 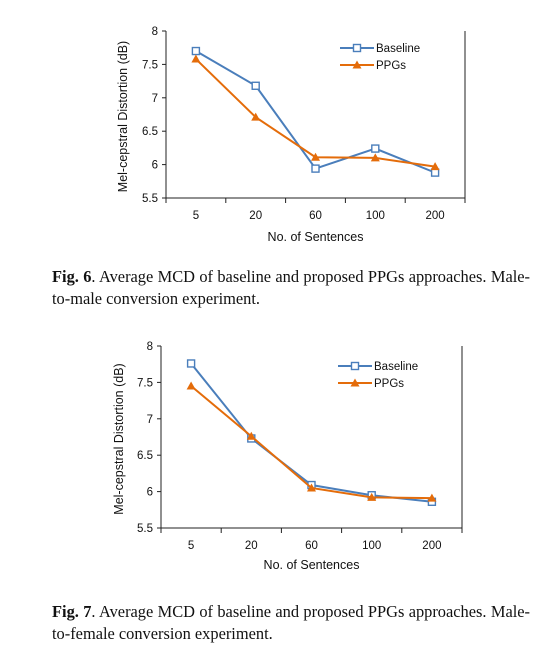 I want to click on caption-label: Fig. 7, so click(x=72, y=611).